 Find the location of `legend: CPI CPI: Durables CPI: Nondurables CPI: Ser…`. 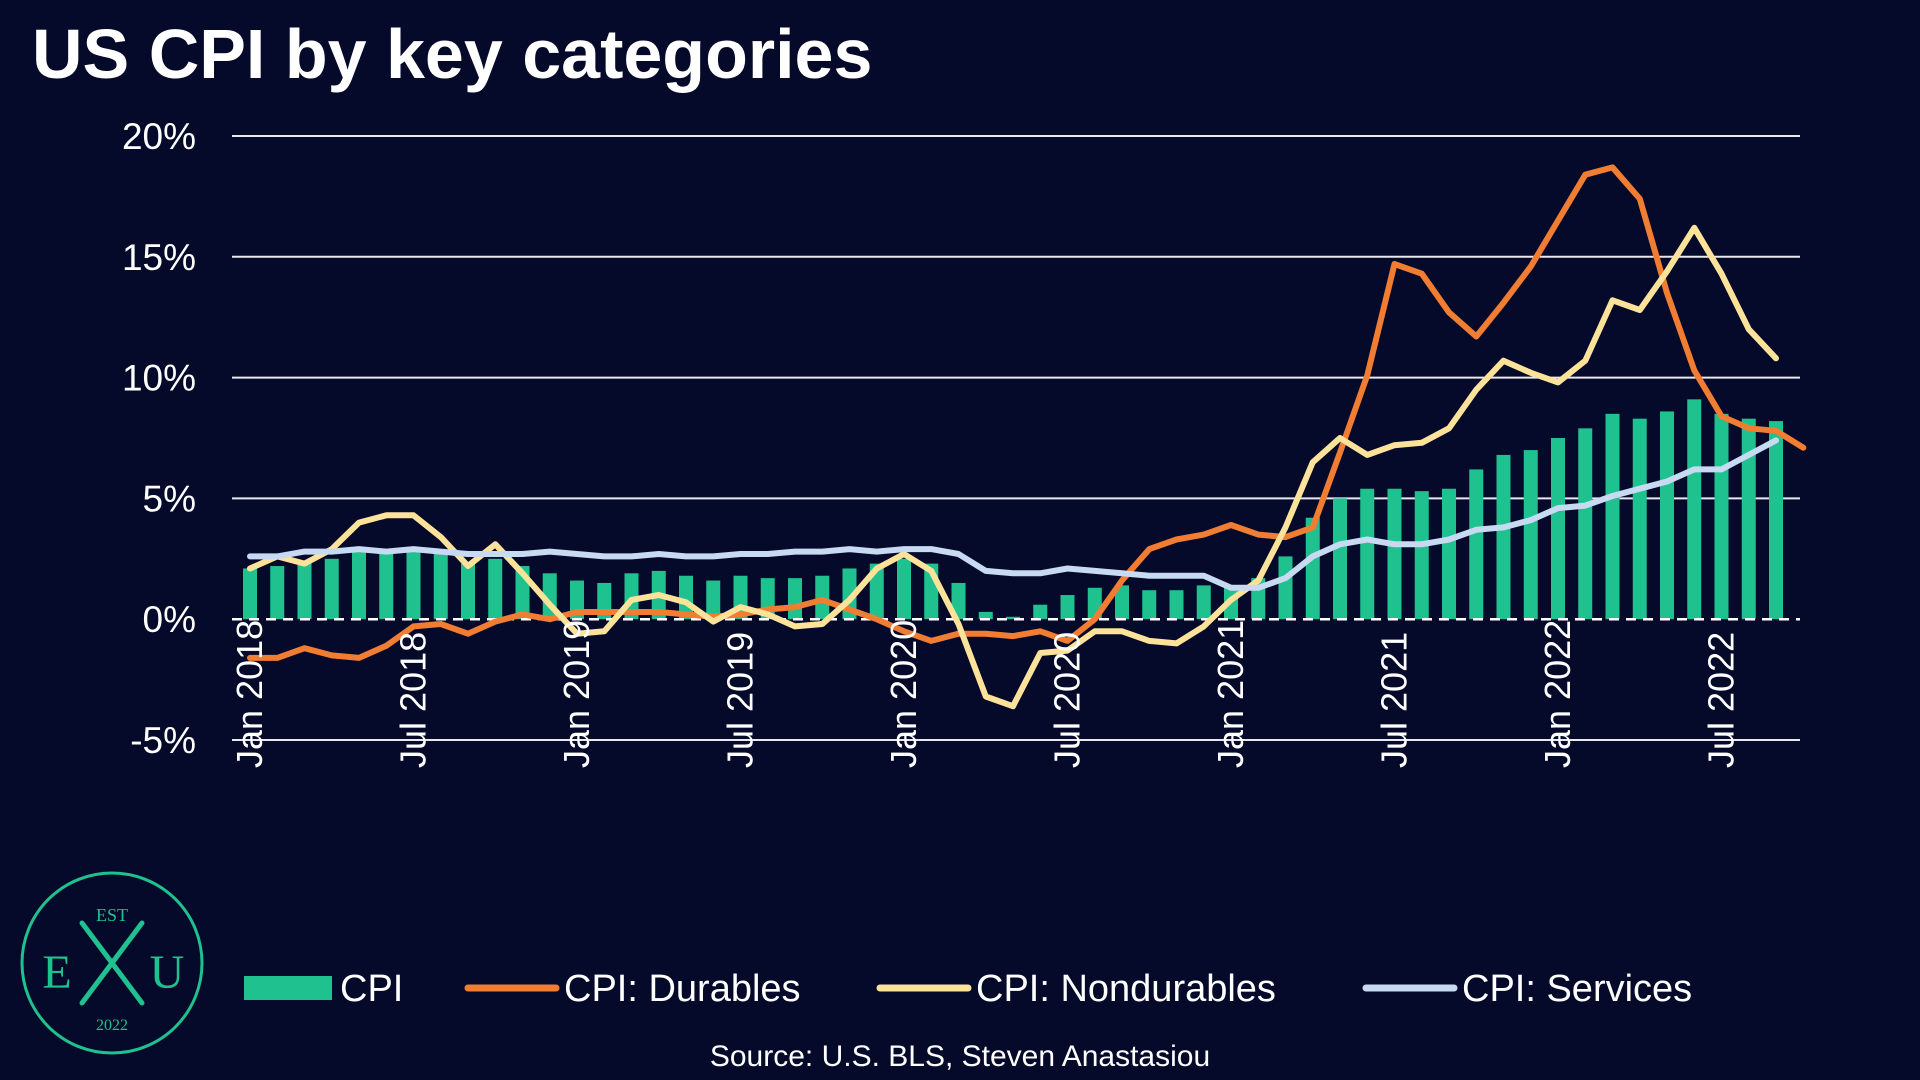

legend: CPI CPI: Durables CPI: Nondurables CPI: Ser… is located at coordinates (968, 989).